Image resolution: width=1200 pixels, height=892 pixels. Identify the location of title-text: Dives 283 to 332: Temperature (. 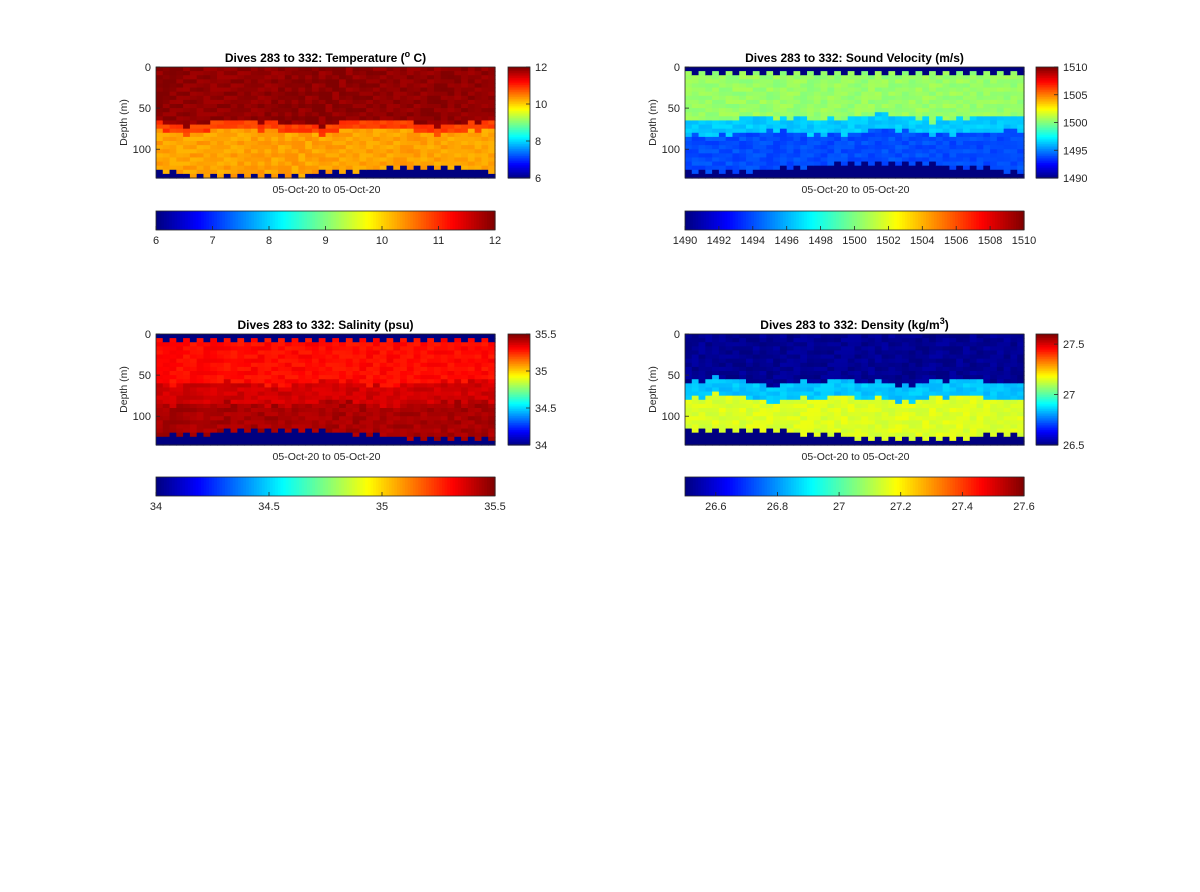
(315, 58).